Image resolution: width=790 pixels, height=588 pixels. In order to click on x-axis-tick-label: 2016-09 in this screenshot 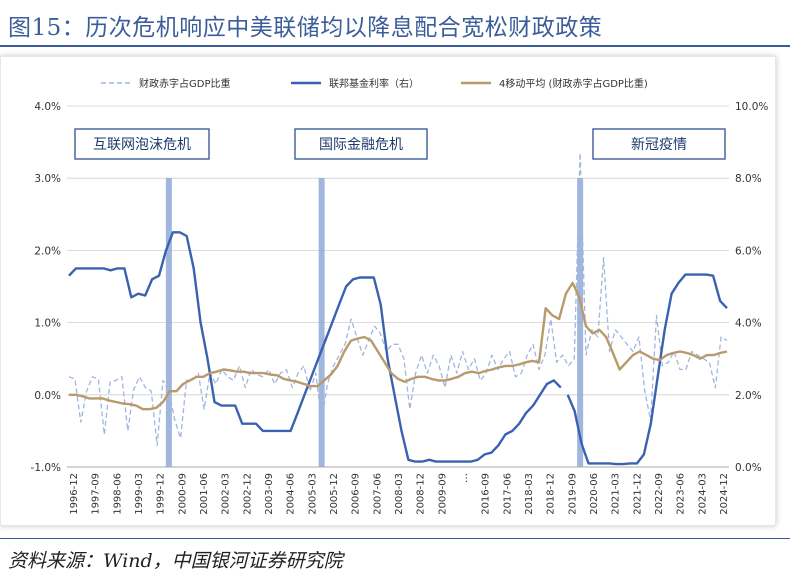, I will do `click(486, 494)`.